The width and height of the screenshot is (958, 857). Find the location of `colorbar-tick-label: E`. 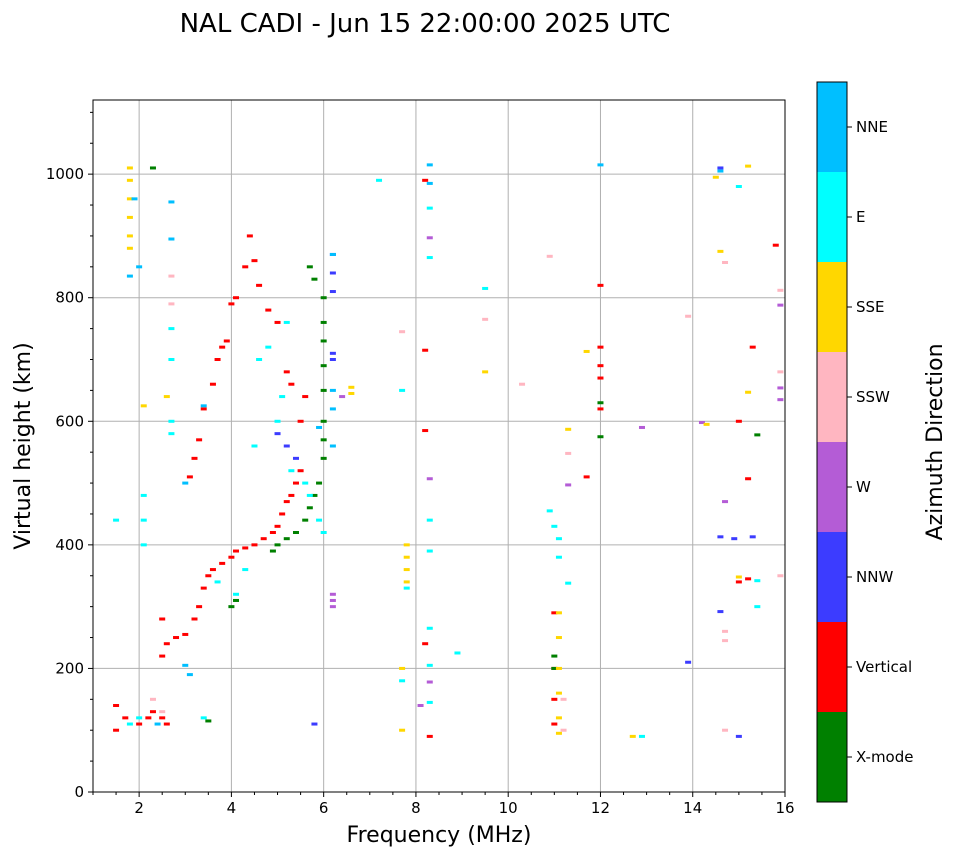

colorbar-tick-label: E is located at coordinates (860, 217).